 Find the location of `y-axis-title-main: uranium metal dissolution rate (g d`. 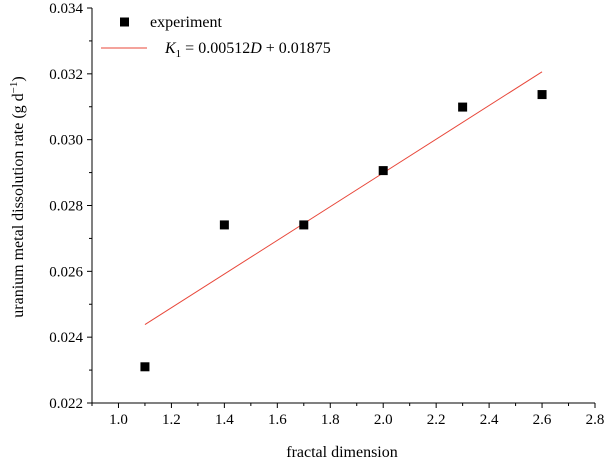

y-axis-title-main: uranium metal dissolution rate (g d is located at coordinates (18, 205).